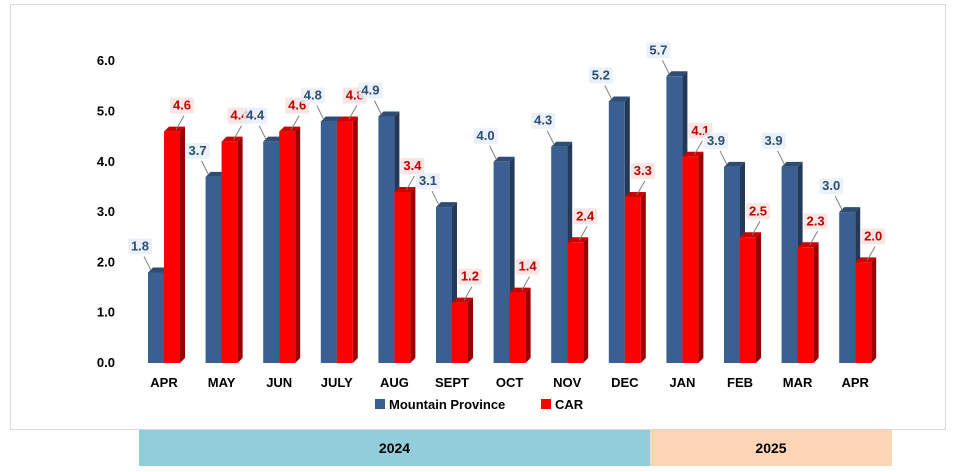 This screenshot has width=961, height=472. Describe the element at coordinates (106, 111) in the screenshot. I see `y-tick-label: 5.0` at that location.